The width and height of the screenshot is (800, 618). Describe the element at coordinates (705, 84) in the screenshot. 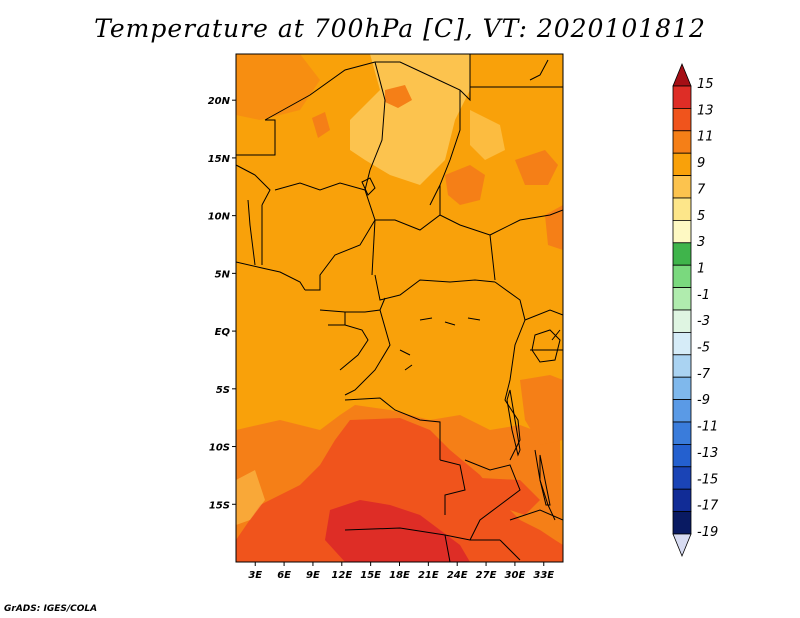

I see `colorbar-label: 15` at that location.